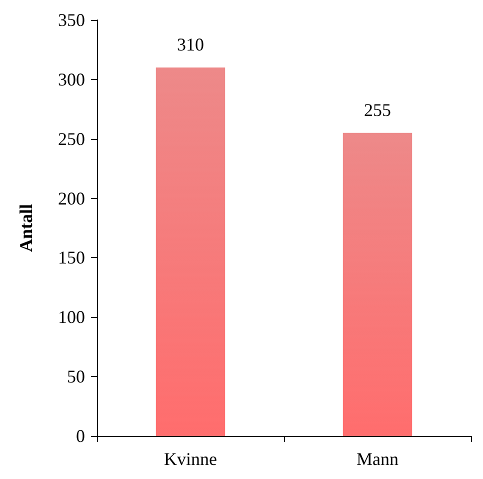 This screenshot has width=483, height=479. I want to click on data-label: 310, so click(190, 44).